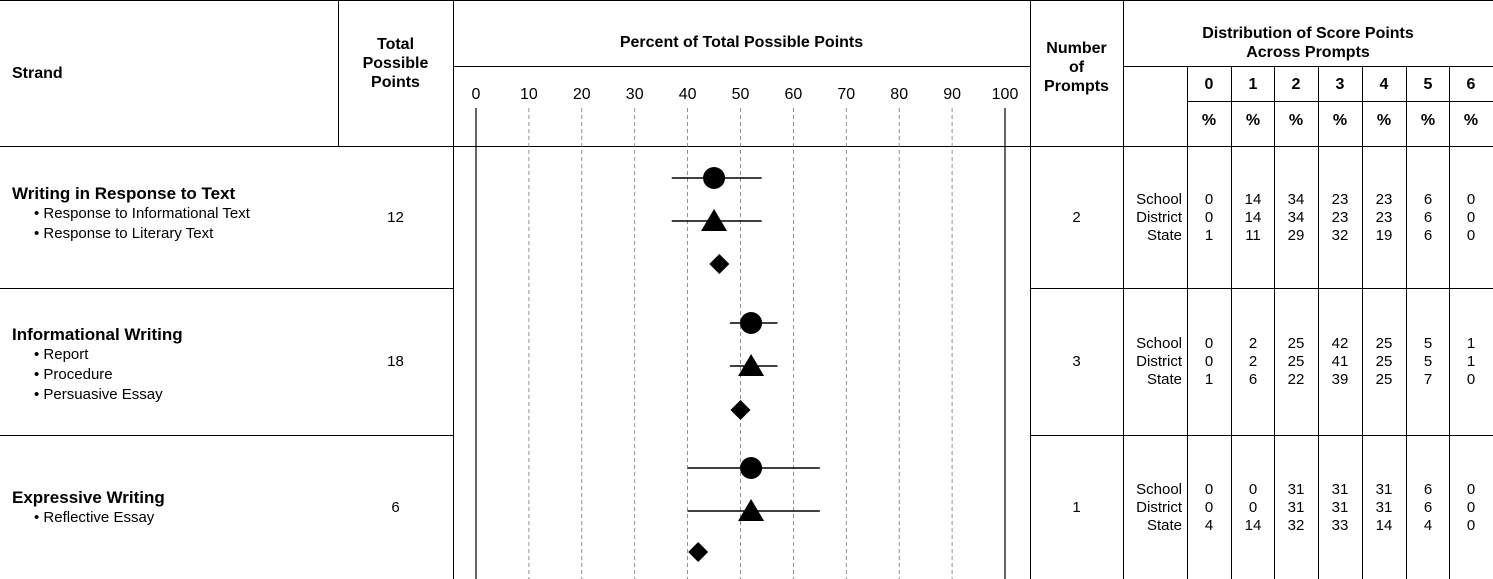 This screenshot has width=1493, height=579. What do you see at coordinates (846, 94) in the screenshot?
I see `x-tick-label: 70` at bounding box center [846, 94].